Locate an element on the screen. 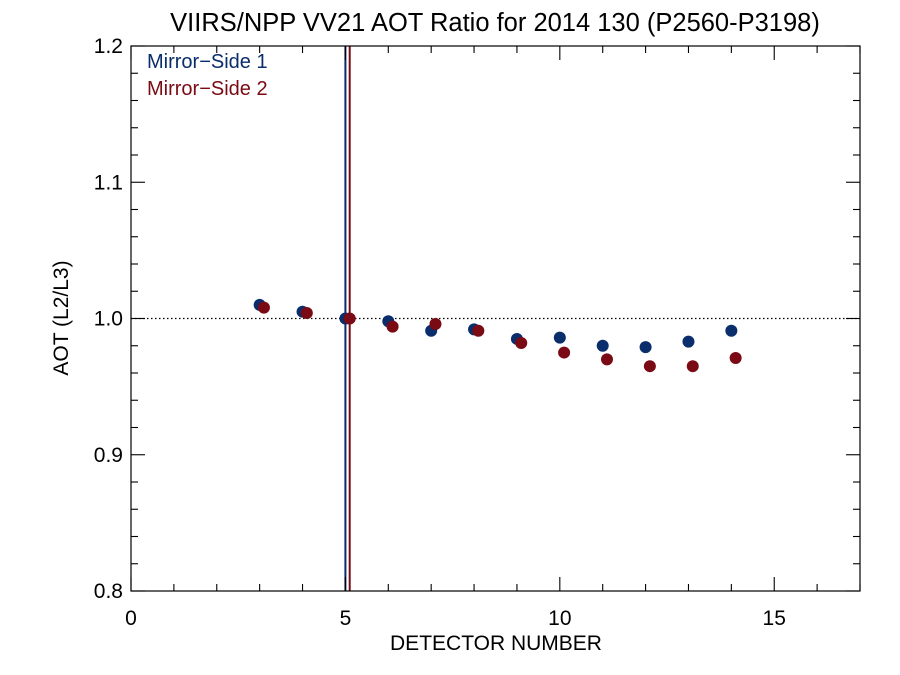  x-tick-label: 0 is located at coordinates (131, 618).